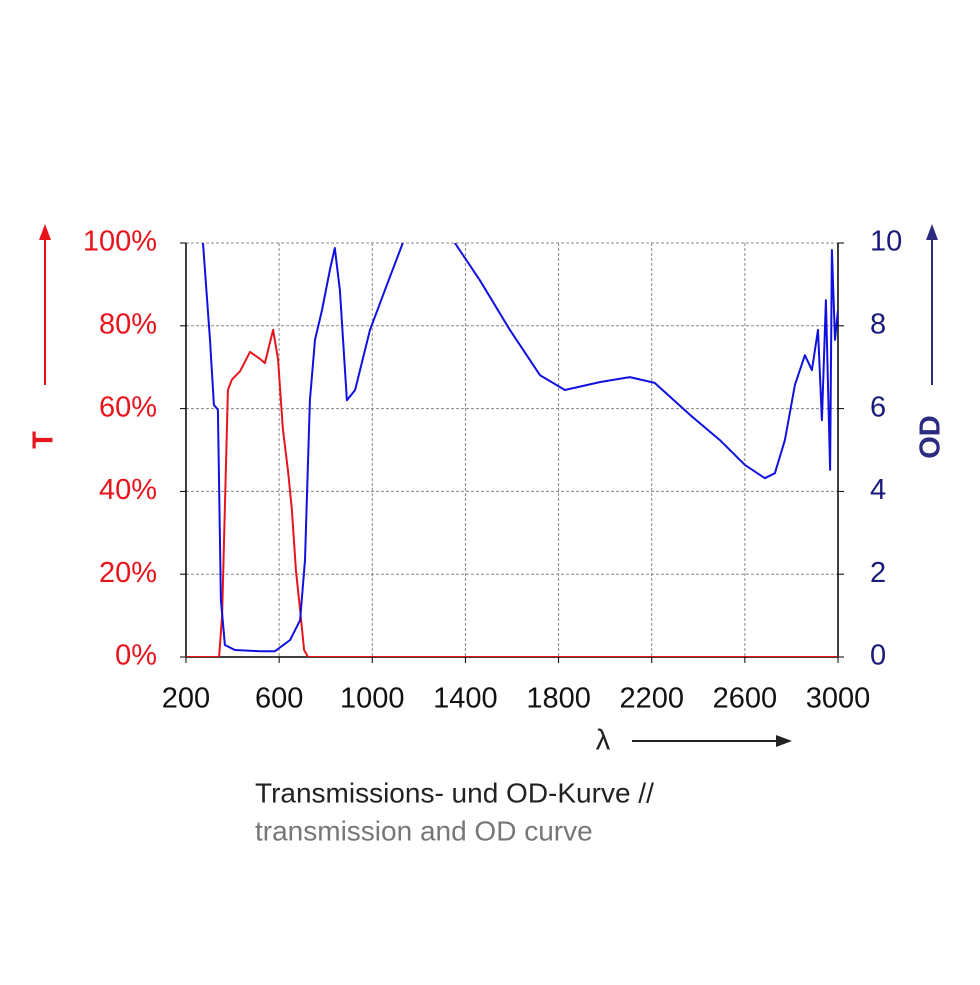 This screenshot has height=985, width=980. I want to click on x-tick-label: 1000, so click(372, 699).